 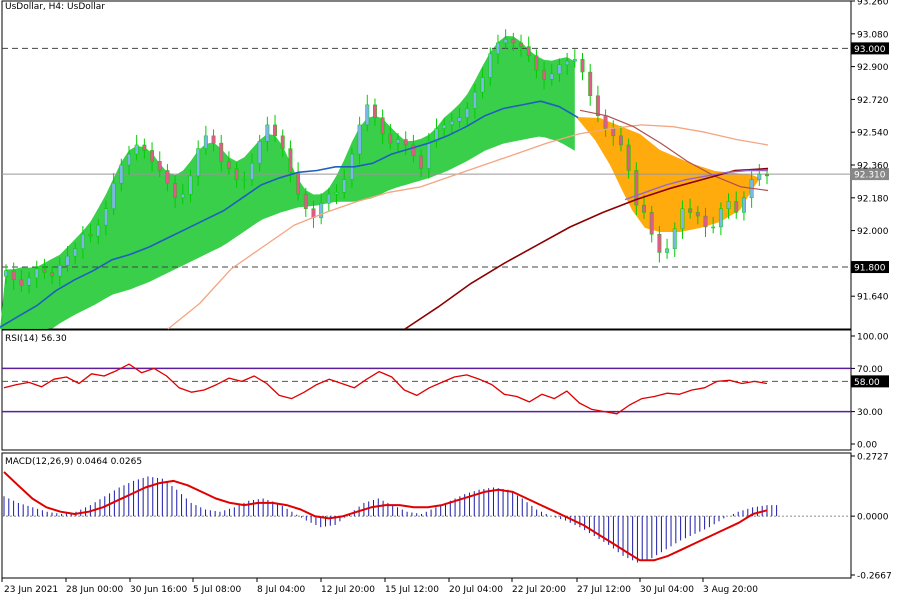 What do you see at coordinates (870, 370) in the screenshot?
I see `rsi-axis-label-1: 70.00` at bounding box center [870, 370].